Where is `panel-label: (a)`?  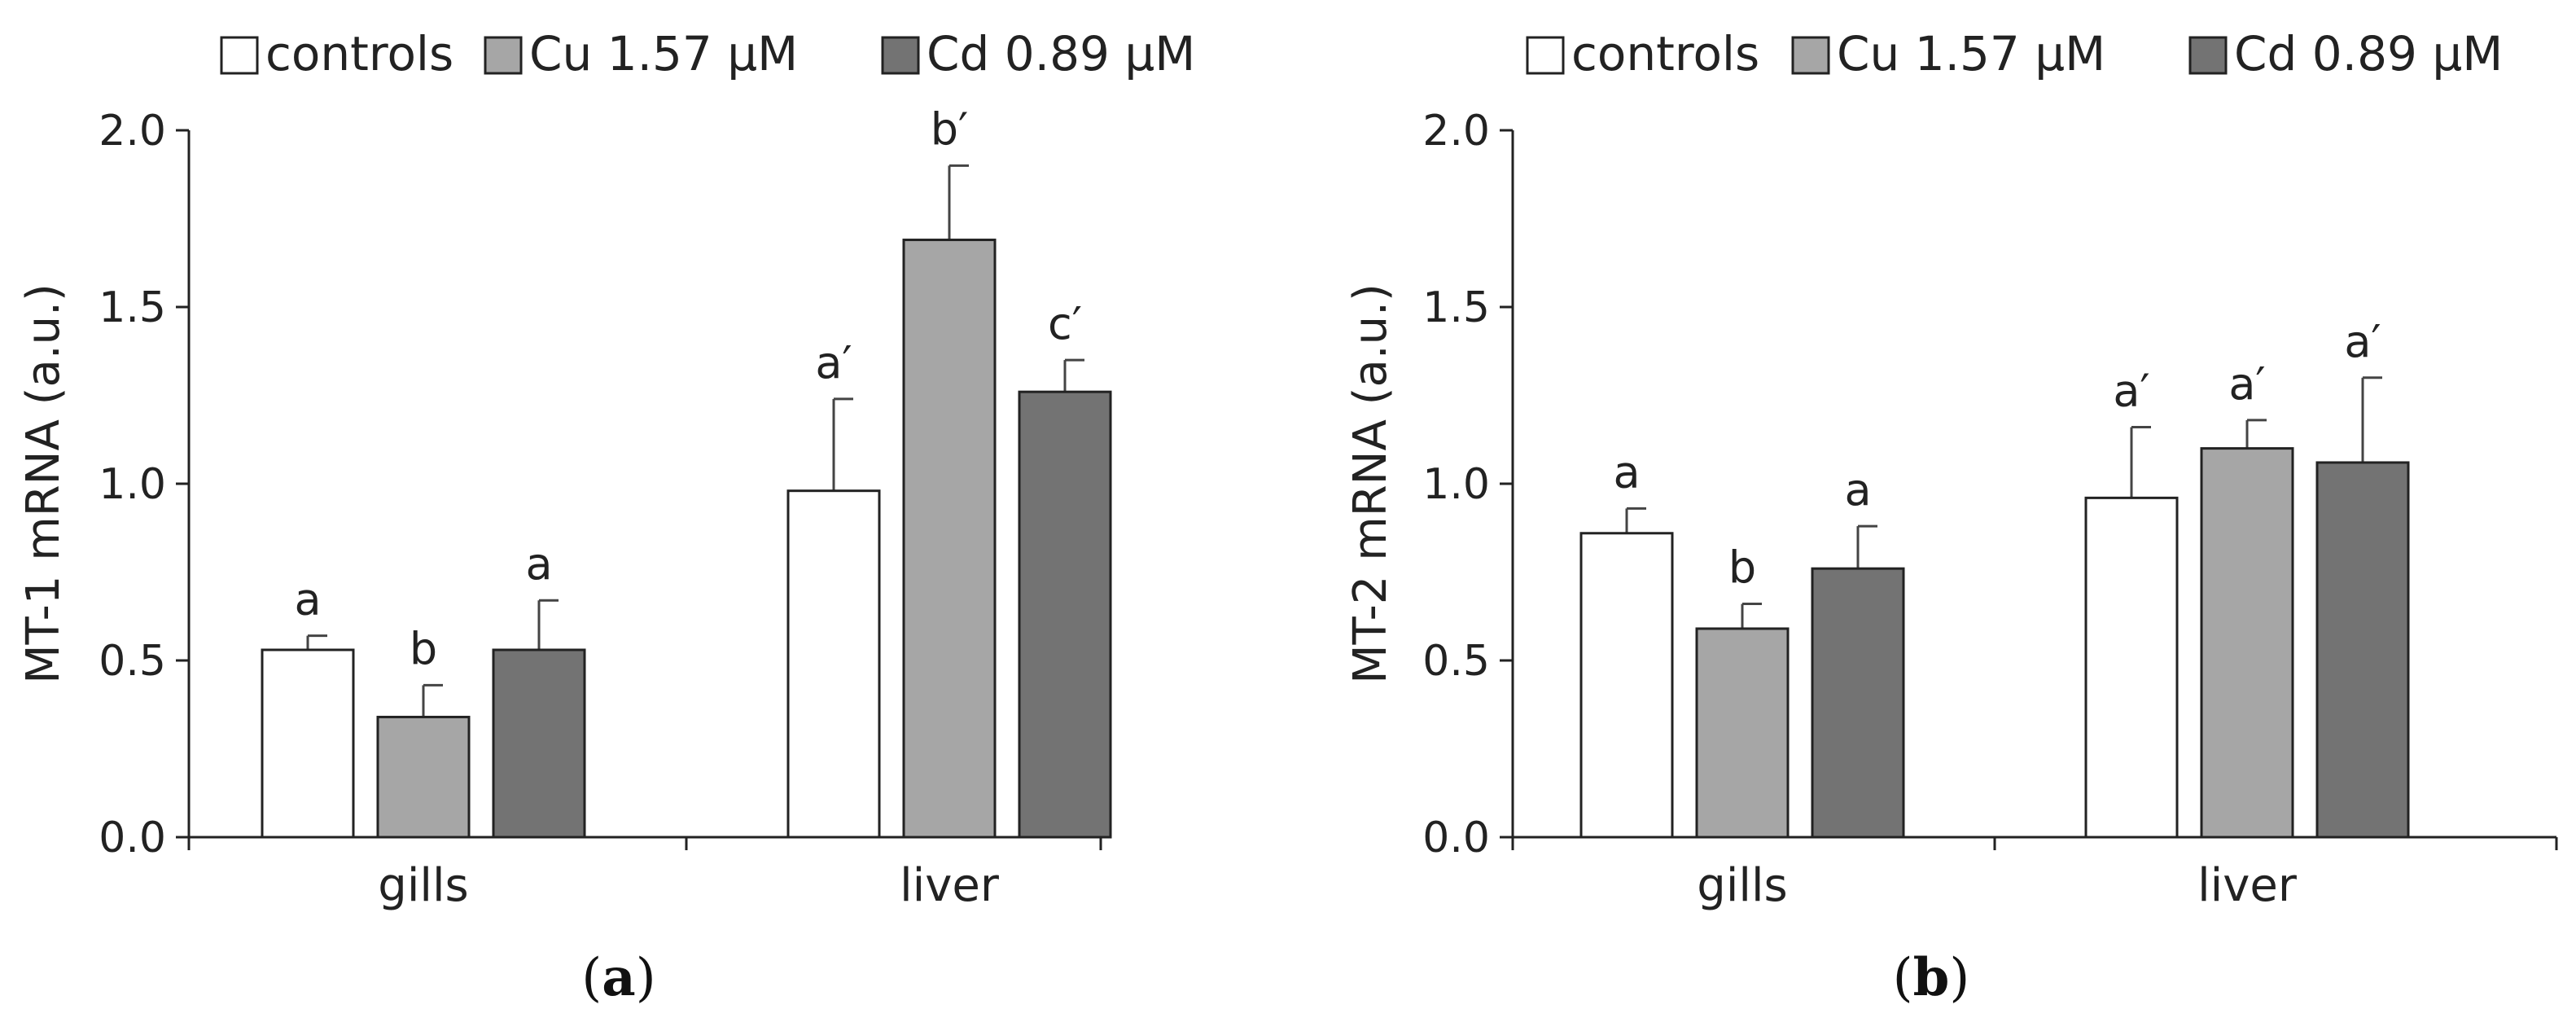
panel-label: (a) is located at coordinates (618, 977).